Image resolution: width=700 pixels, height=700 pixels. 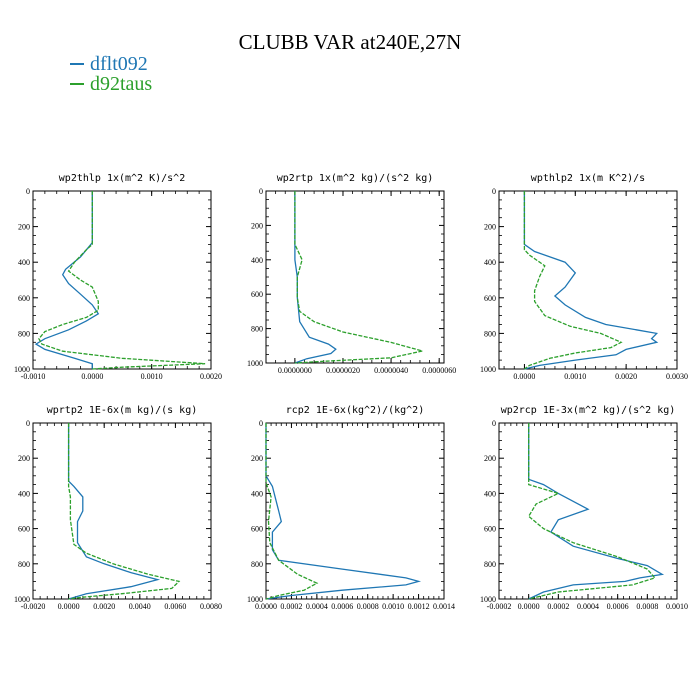 I want to click on panel-title: wpthlp2 1x(m K^2)/s, so click(x=588, y=178).